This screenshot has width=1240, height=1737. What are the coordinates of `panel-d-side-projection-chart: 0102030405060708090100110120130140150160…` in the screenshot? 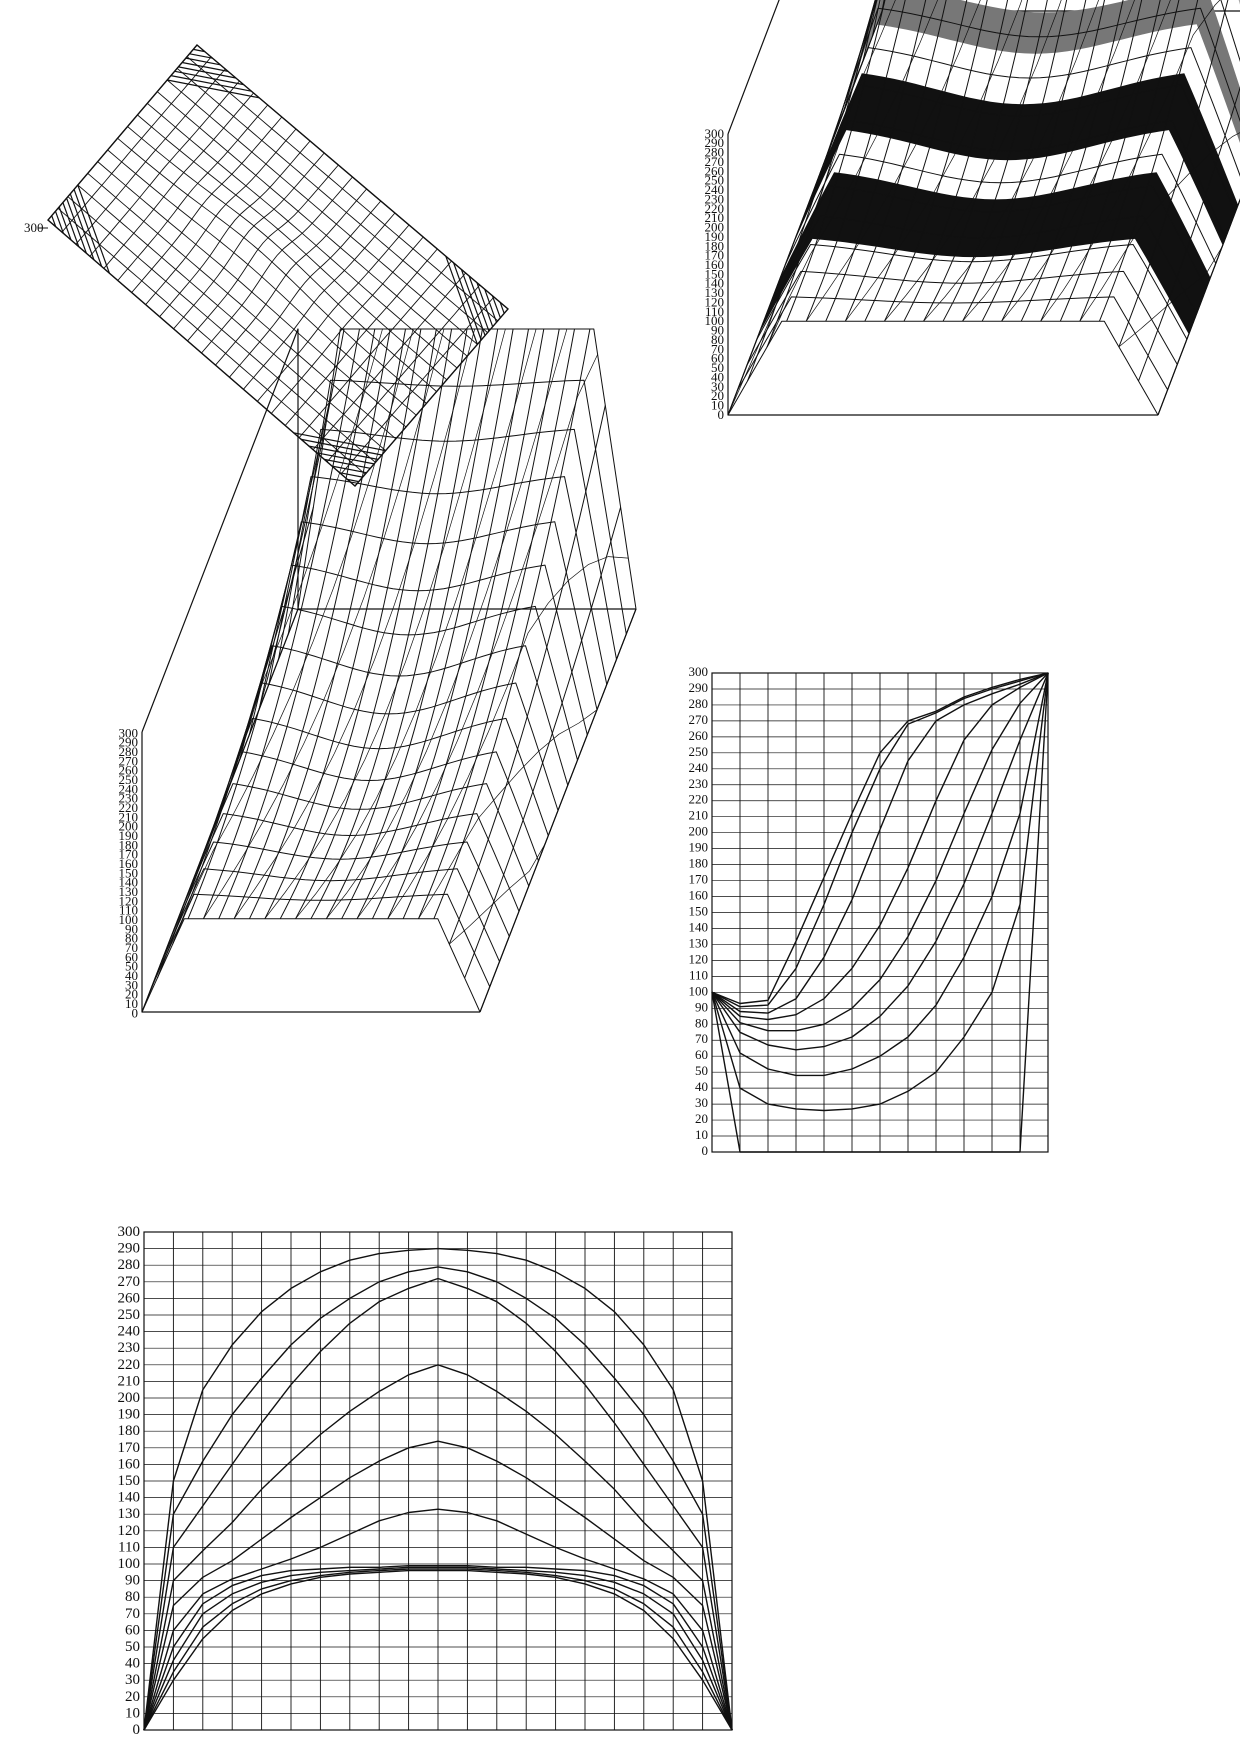 It's located at (869, 911).